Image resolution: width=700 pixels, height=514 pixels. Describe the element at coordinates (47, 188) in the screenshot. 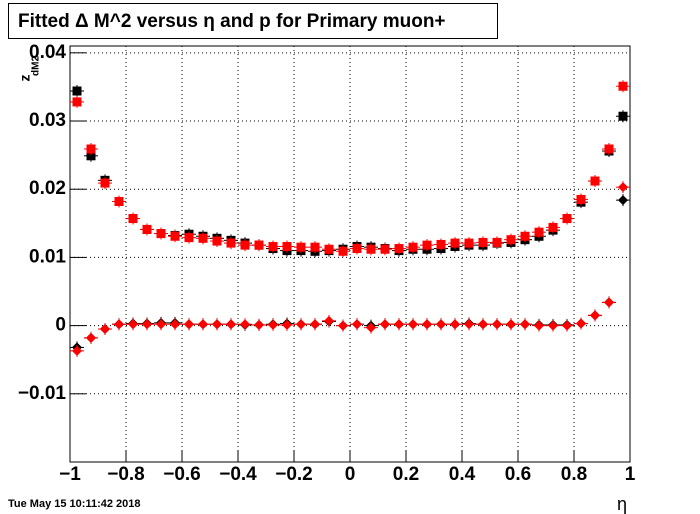

I see `y-tick-label: 0.02` at that location.